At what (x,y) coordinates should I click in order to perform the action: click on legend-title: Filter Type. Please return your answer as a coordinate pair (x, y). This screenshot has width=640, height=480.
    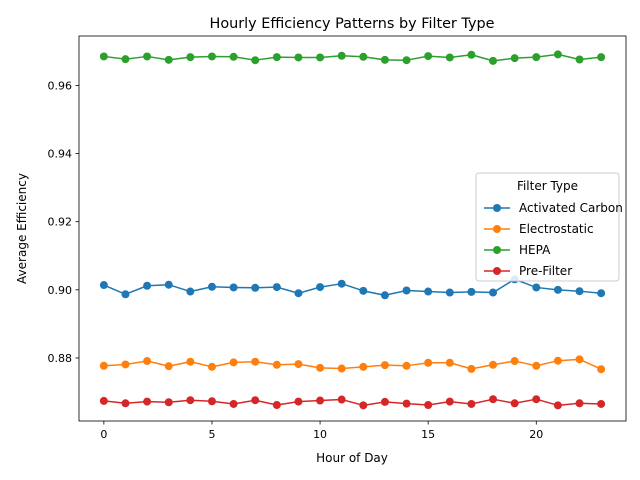
    Looking at the image, I should click on (547, 186).